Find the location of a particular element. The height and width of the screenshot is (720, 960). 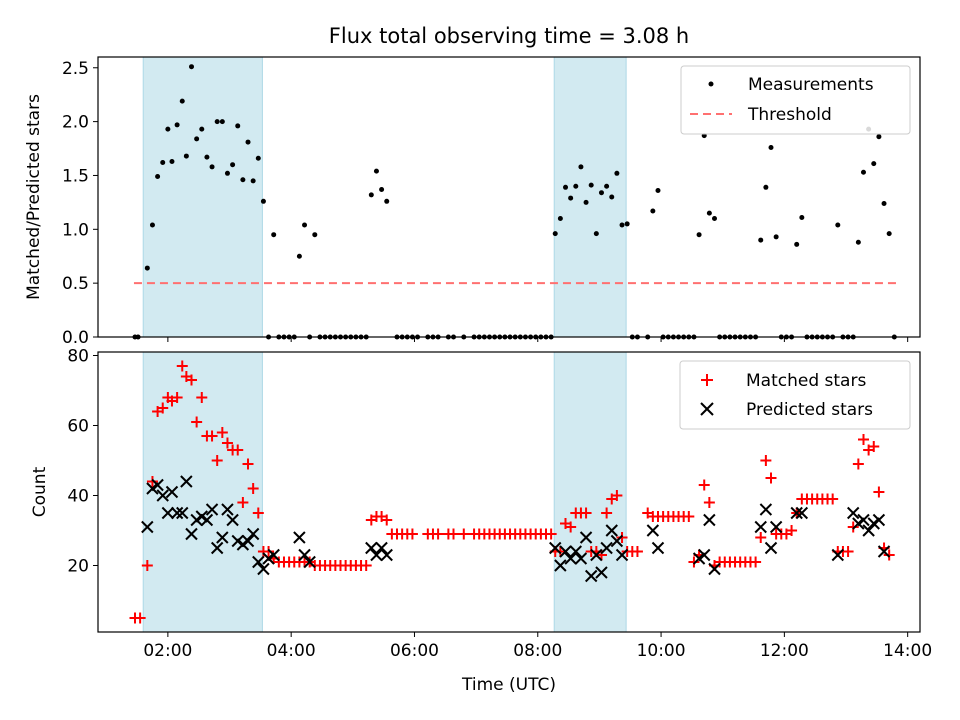

legend-matched-label: Matched stars is located at coordinates (806, 381).